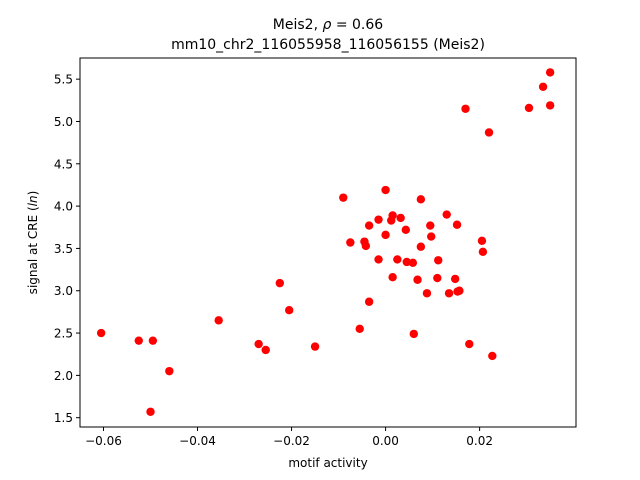 The width and height of the screenshot is (640, 480). What do you see at coordinates (328, 25) in the screenshot?
I see `chart-title-line1: Meis2, ρ = 0.66` at bounding box center [328, 25].